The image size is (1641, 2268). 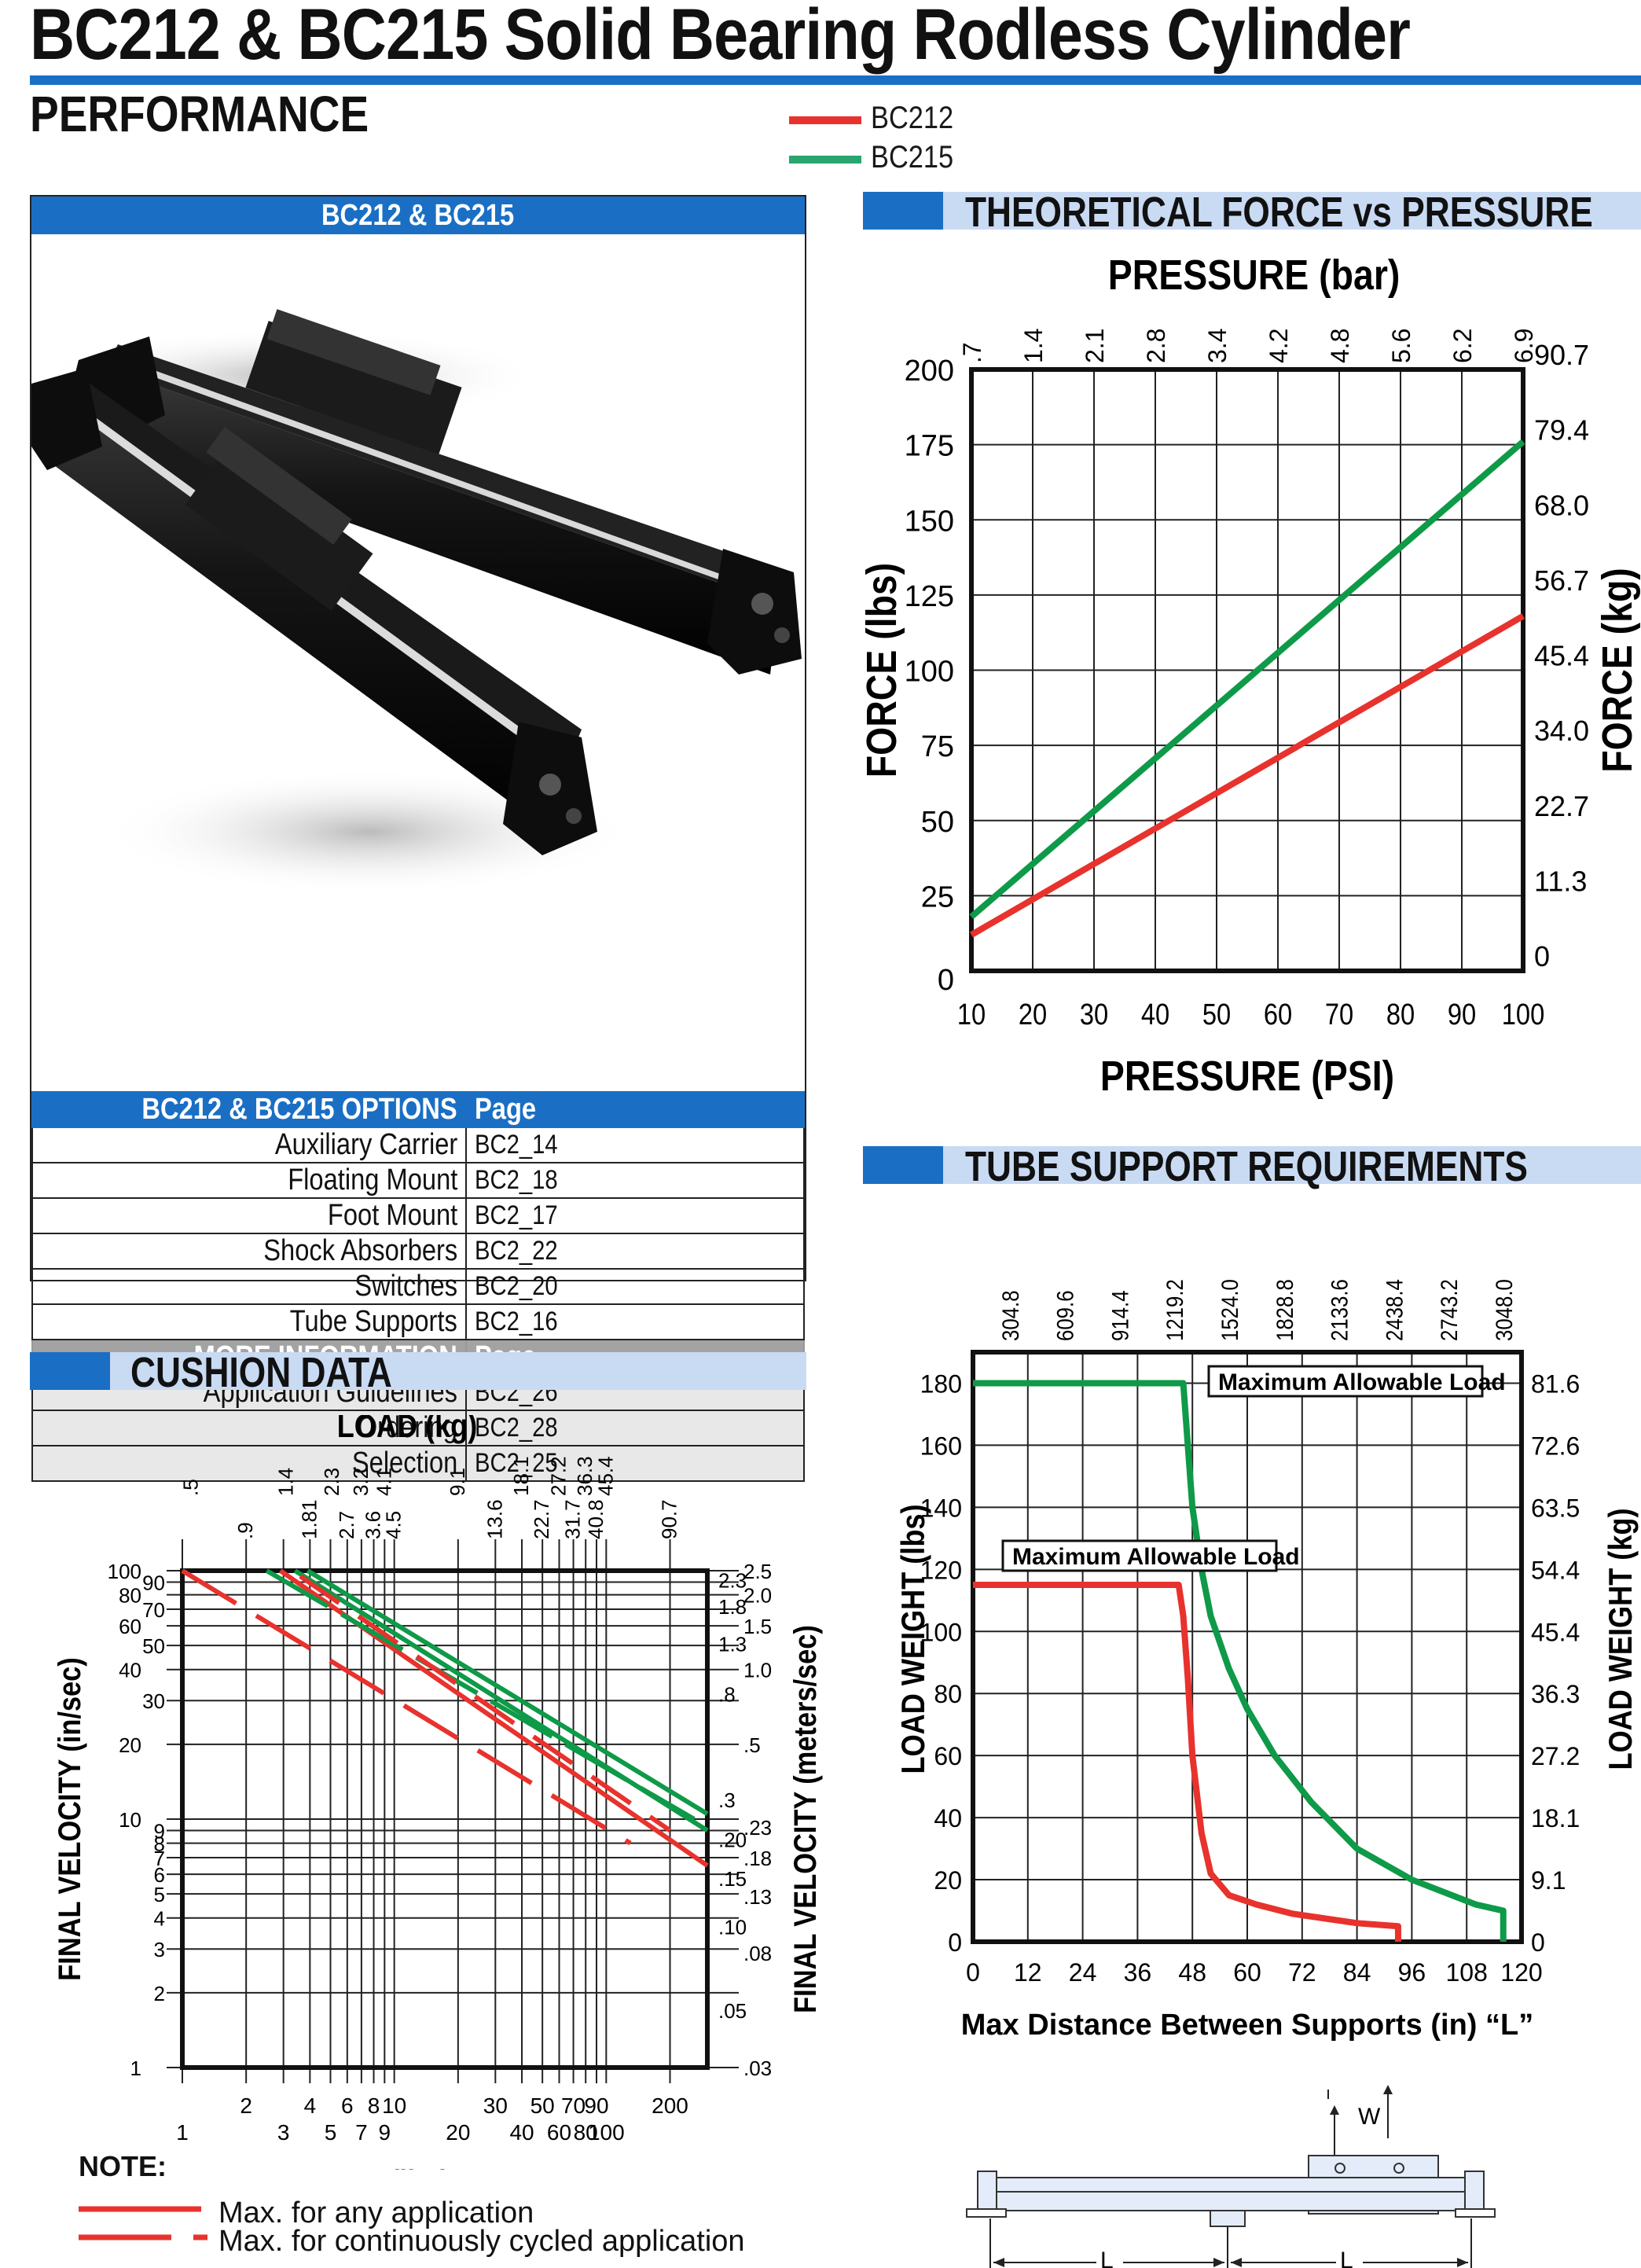 I want to click on info-page: BC2_25, so click(x=516, y=1463).